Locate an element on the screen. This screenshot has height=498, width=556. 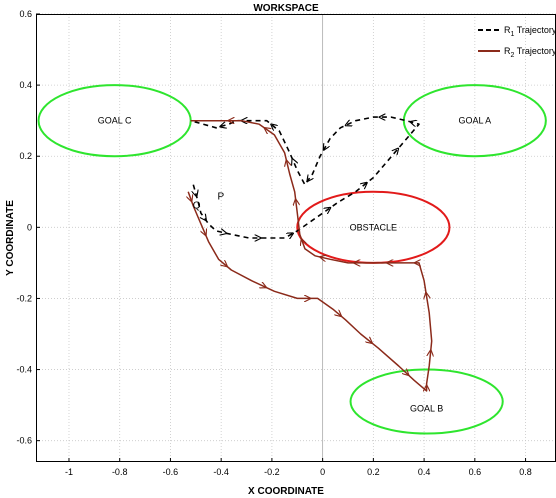
goal-b-label: GOAL B is located at coordinates (426, 409).